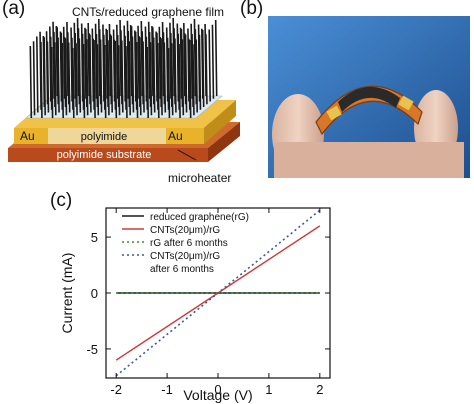  I want to click on film-title: CNTs/reduced graphene film, so click(148, 12).